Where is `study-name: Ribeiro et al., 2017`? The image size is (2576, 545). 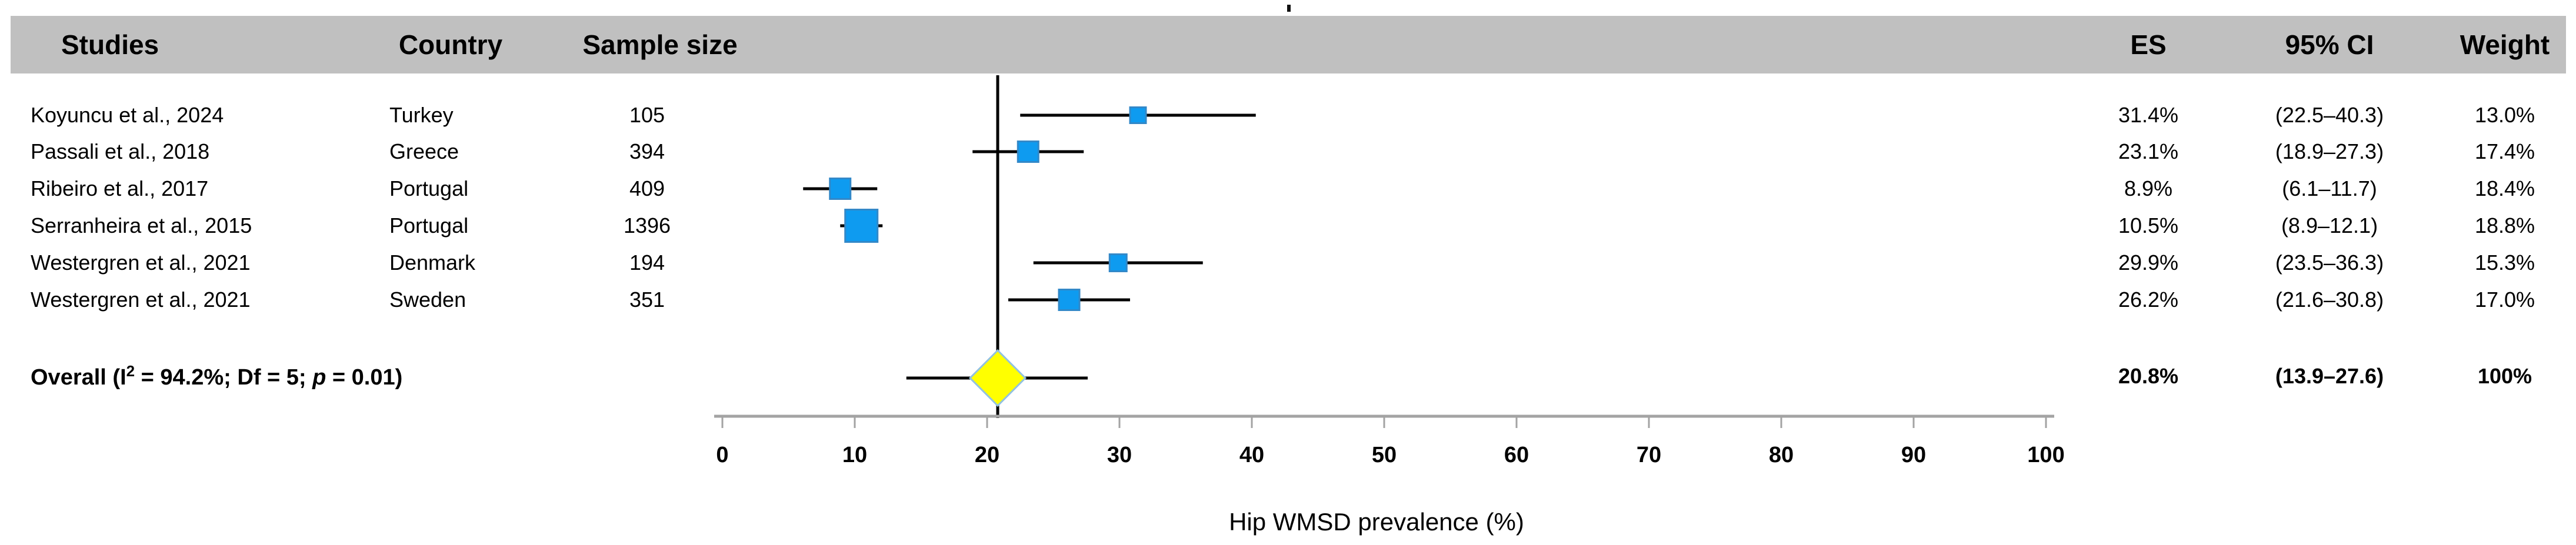
study-name: Ribeiro et al., 2017 is located at coordinates (120, 188).